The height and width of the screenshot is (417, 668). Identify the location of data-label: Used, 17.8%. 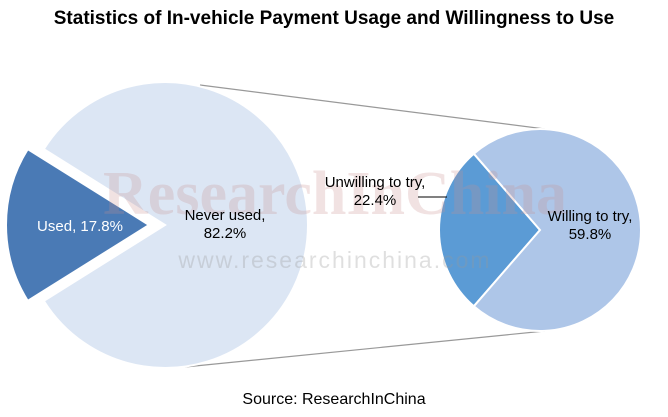
(80, 226).